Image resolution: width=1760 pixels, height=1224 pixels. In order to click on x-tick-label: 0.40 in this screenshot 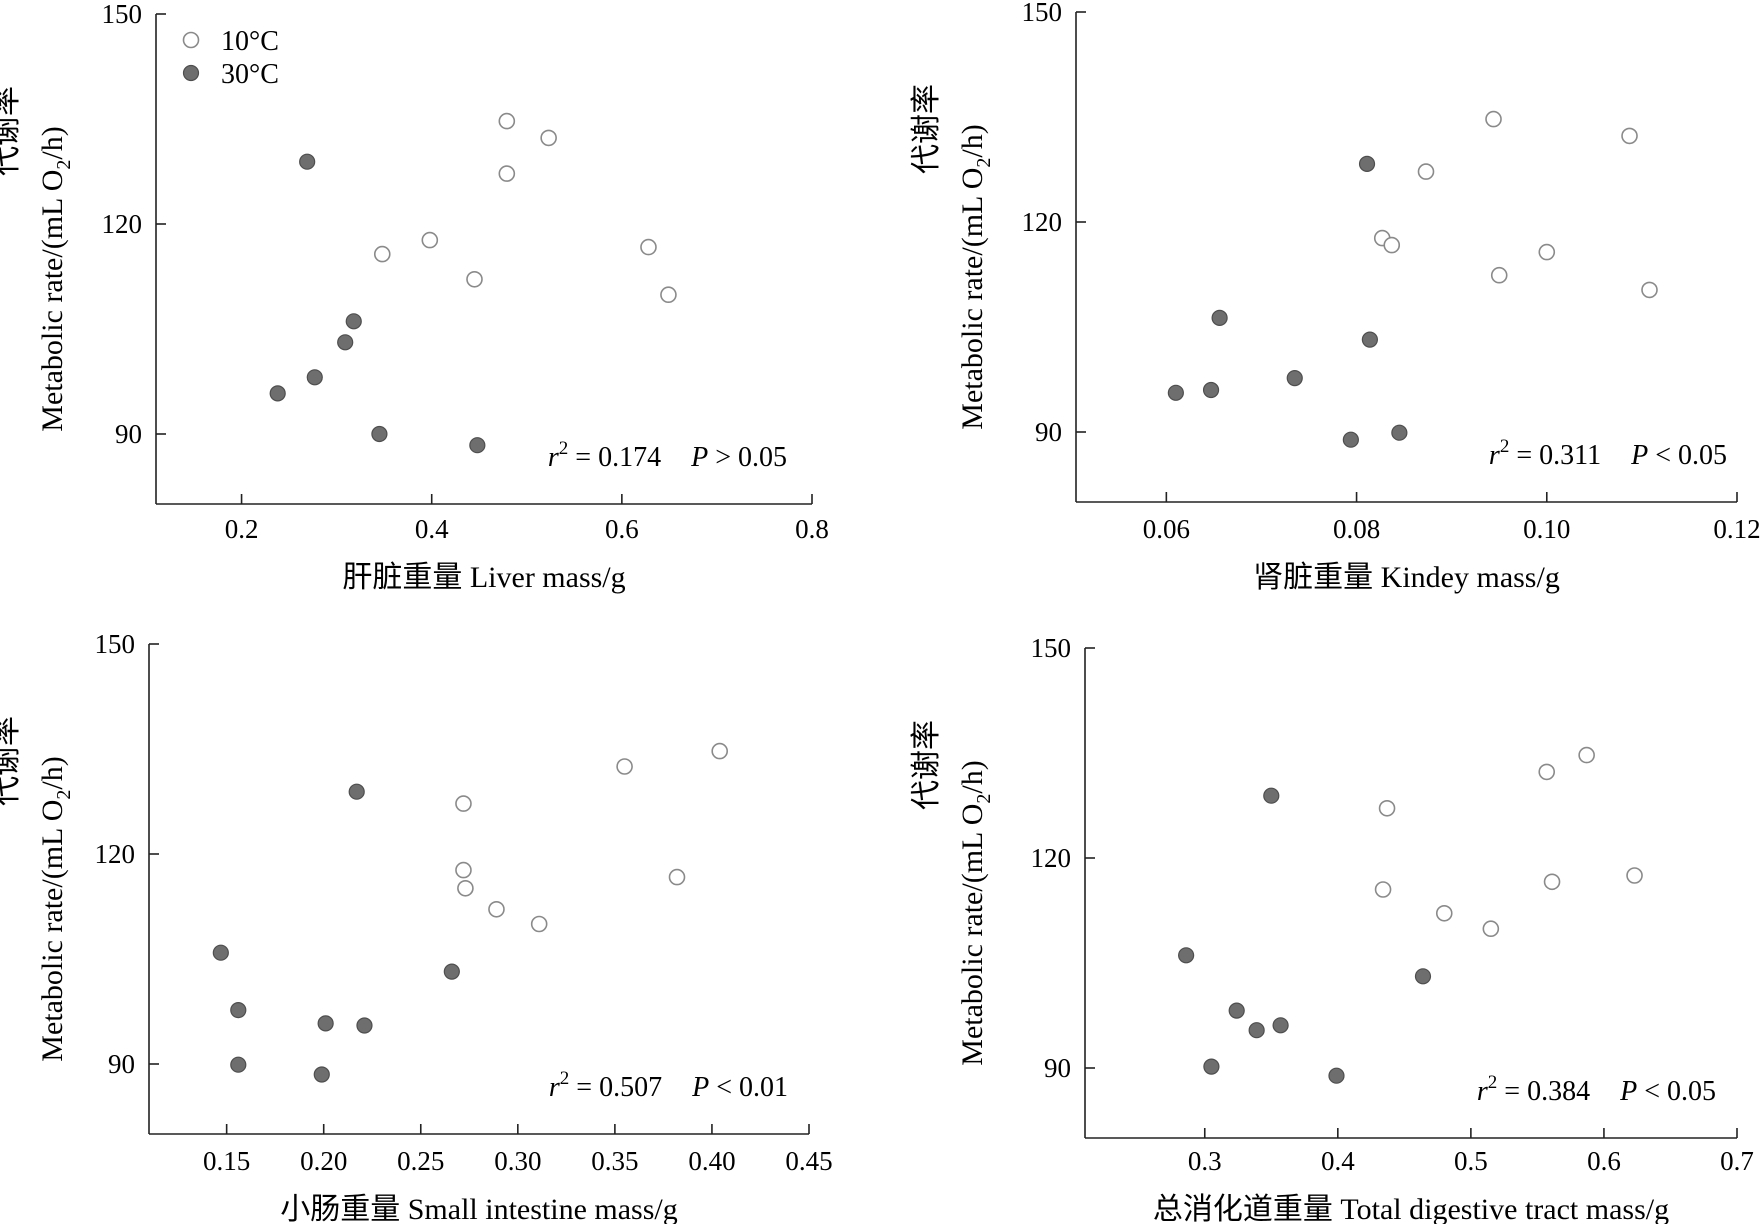, I will do `click(711, 1161)`.